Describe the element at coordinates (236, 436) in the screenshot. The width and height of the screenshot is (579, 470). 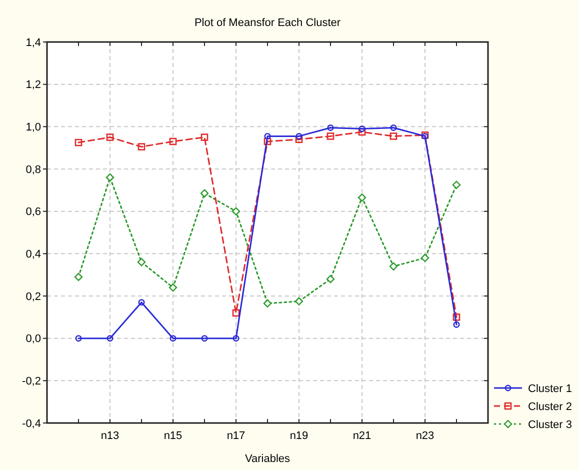
I see `x-tick-label: n17` at that location.